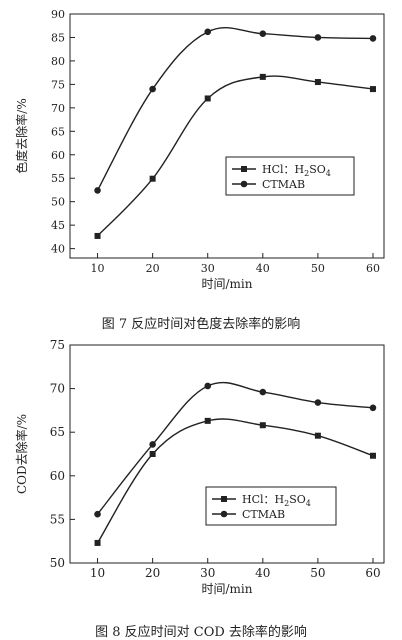 This screenshot has width=402, height=640. I want to click on y-axis-label: 色度去除率/%, so click(21, 135).